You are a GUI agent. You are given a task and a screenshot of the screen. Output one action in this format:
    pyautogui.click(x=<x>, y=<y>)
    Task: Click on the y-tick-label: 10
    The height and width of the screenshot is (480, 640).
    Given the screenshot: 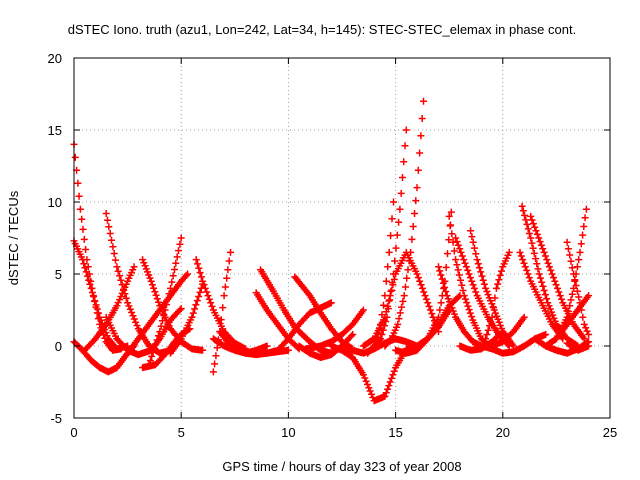 What is the action you would take?
    pyautogui.click(x=55, y=202)
    